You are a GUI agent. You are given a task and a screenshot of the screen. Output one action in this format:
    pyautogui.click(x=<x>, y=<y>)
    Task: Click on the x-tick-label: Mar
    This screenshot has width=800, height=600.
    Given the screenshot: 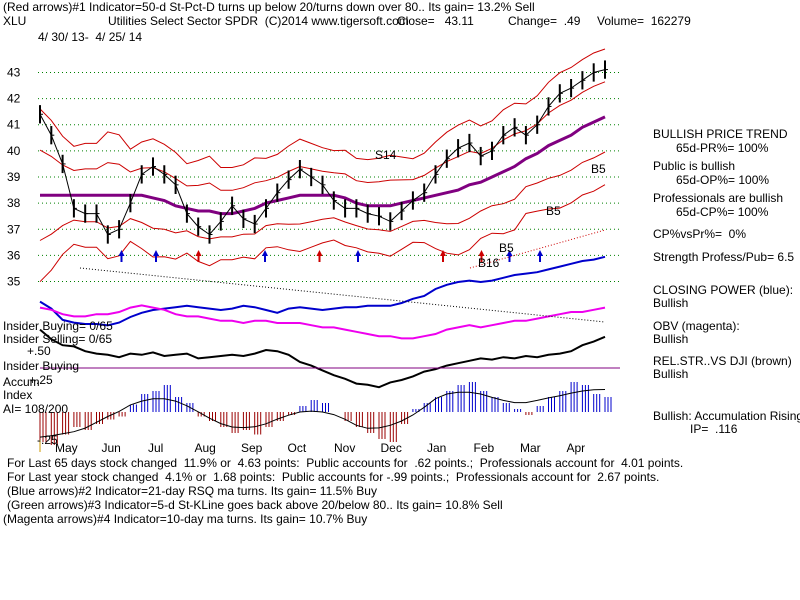 What is the action you would take?
    pyautogui.click(x=530, y=448)
    